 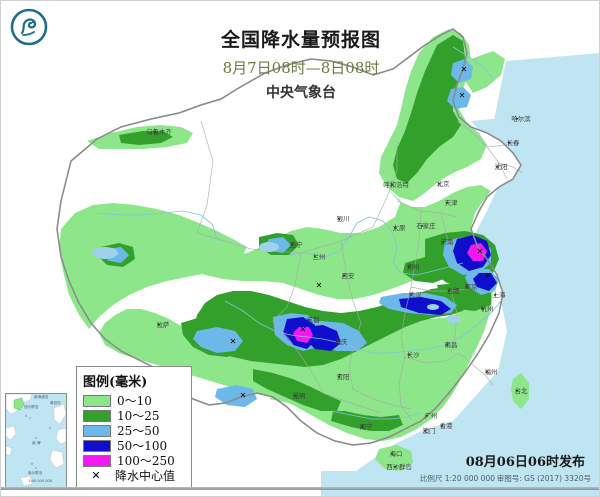 What do you see at coordinates (415, 294) in the screenshot?
I see `city-label: 武汉` at bounding box center [415, 294].